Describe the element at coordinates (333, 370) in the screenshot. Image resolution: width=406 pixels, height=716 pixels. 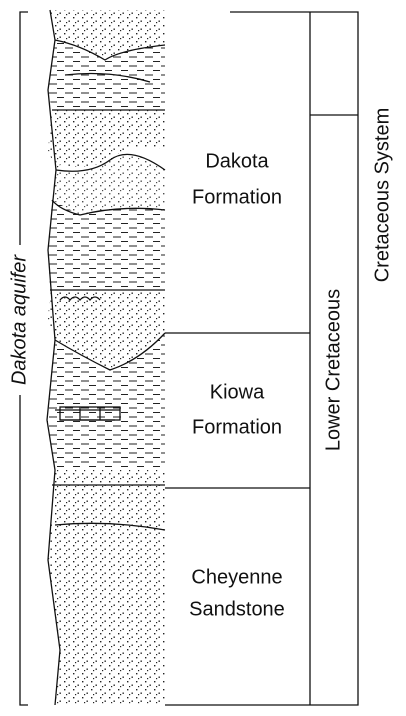
I see `series-label: Lower Cretaceous` at that location.